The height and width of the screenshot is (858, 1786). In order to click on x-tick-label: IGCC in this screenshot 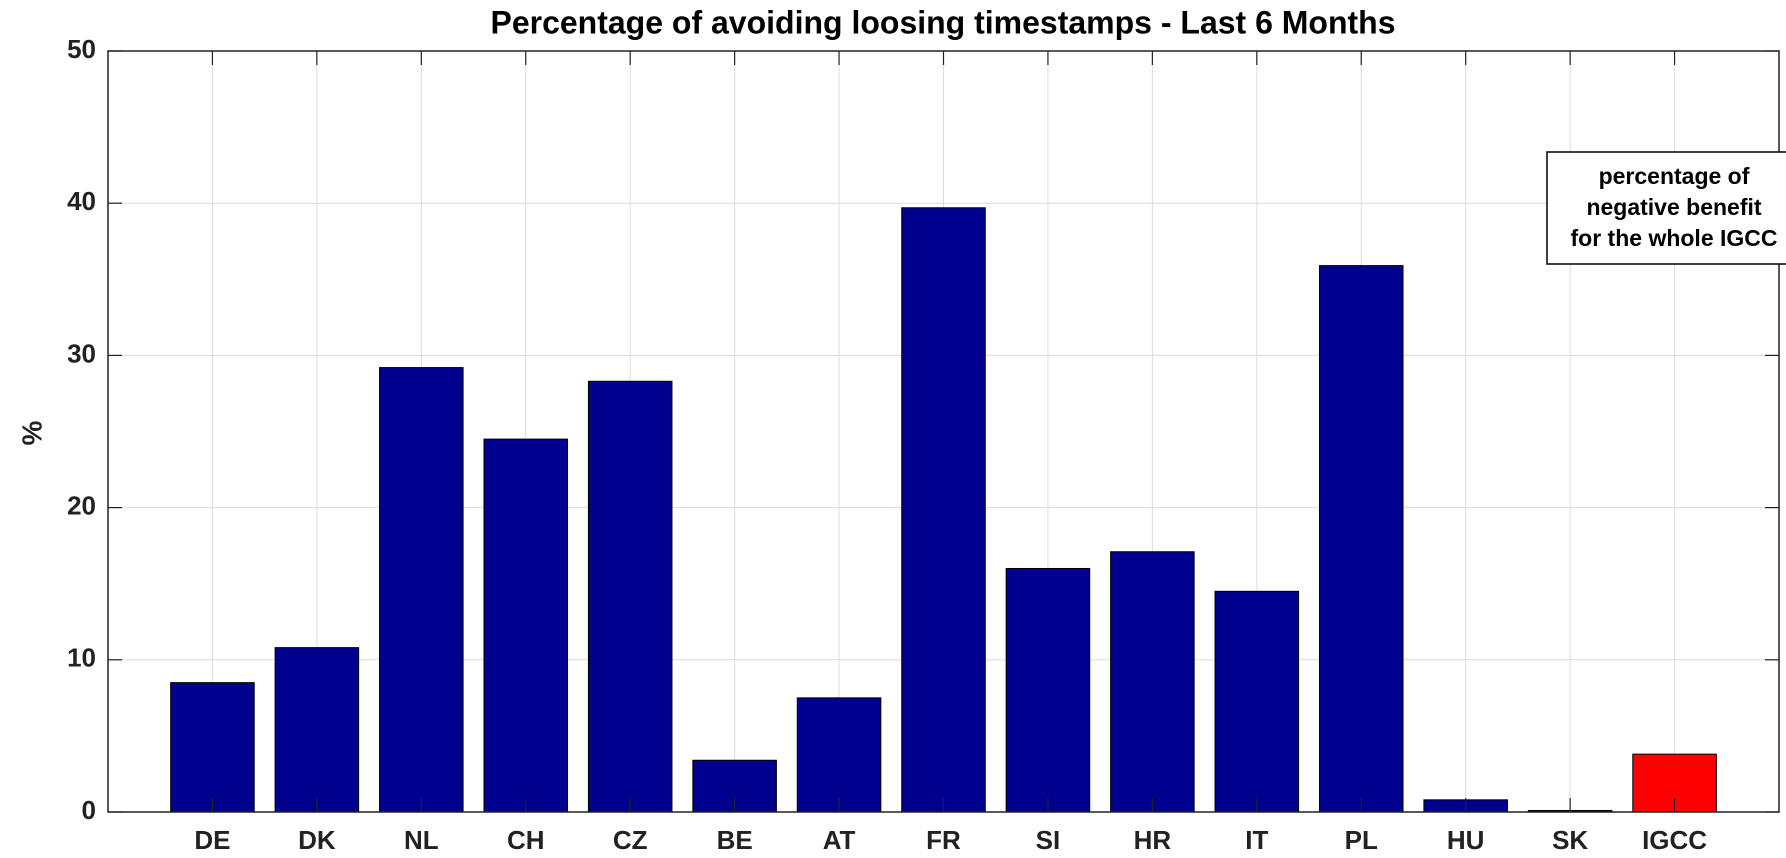, I will do `click(1674, 840)`.